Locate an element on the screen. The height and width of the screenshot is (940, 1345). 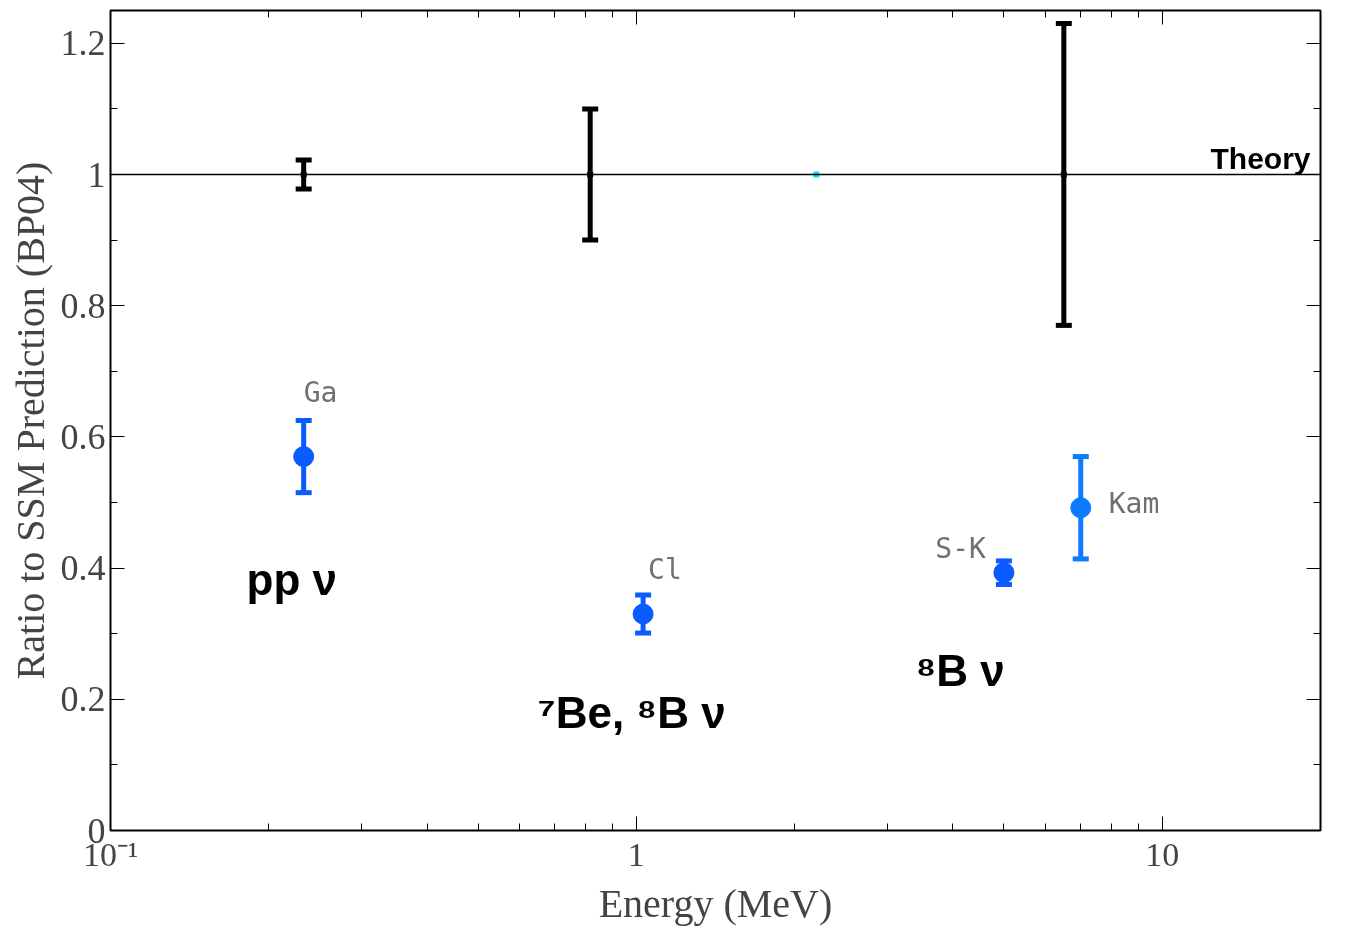
x-axis-title: Energy (MeV) is located at coordinates (715, 903).